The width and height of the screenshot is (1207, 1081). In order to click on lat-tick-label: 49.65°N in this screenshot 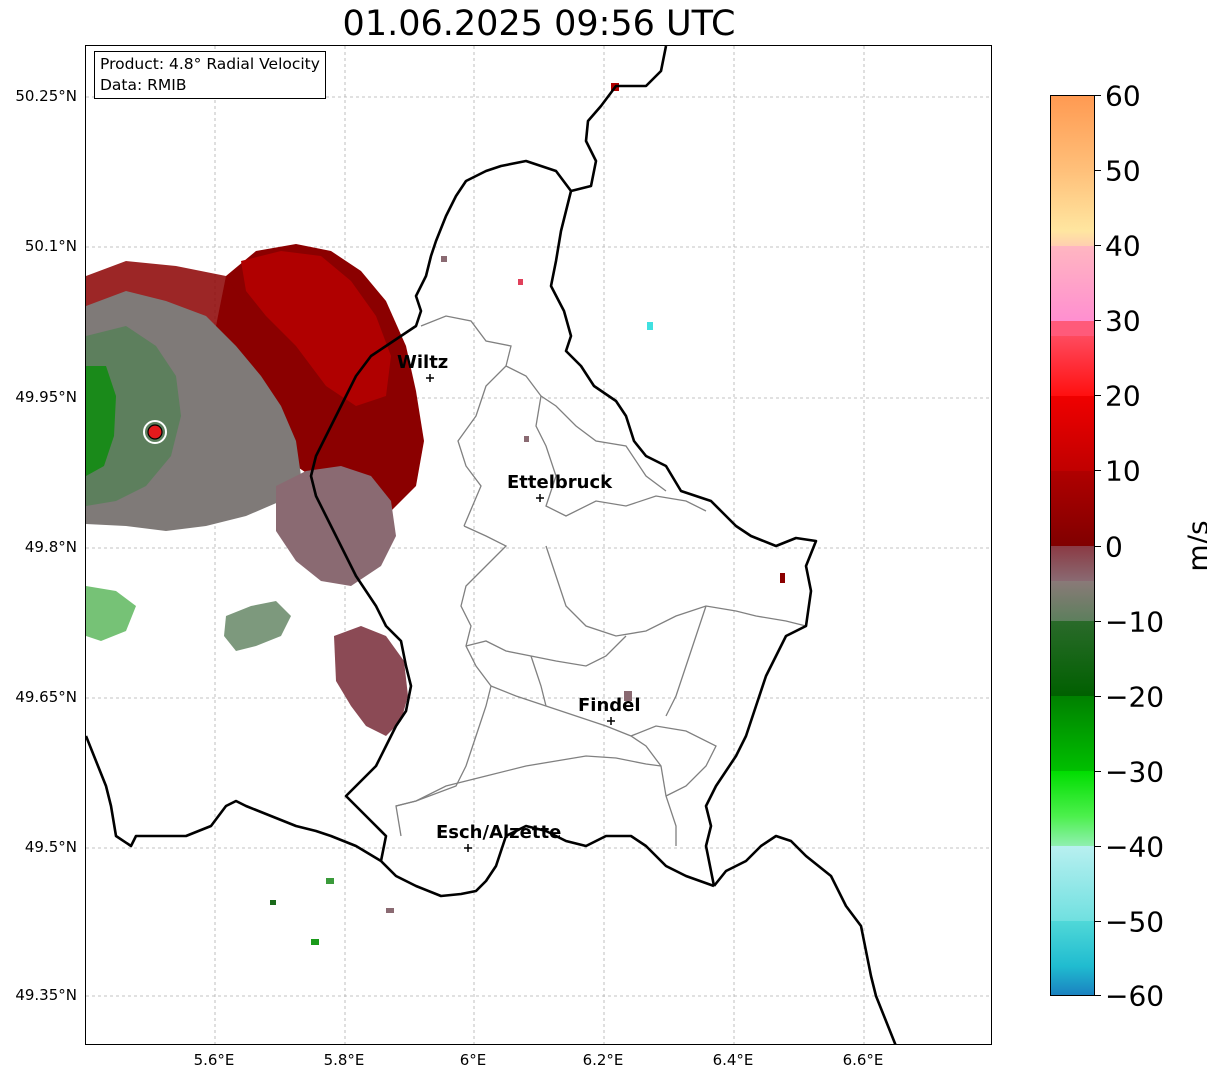, I will do `click(46, 697)`.